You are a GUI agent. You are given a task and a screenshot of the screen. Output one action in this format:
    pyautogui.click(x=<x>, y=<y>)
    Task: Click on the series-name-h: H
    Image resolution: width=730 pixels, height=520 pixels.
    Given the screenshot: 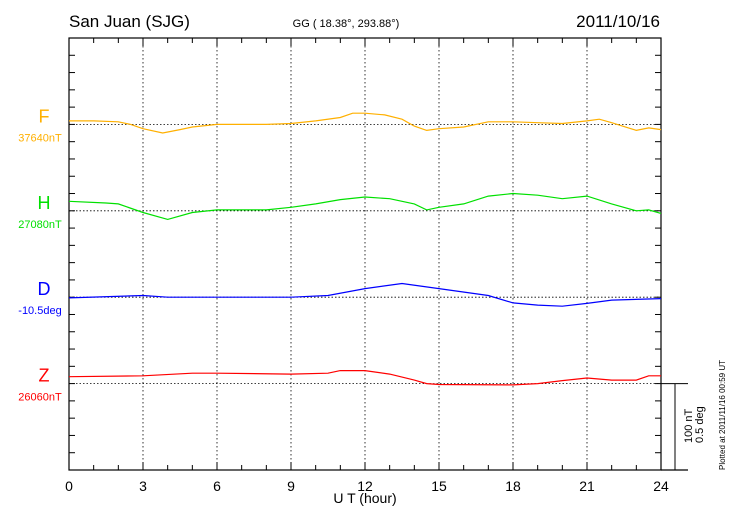 What is the action you would take?
    pyautogui.click(x=44, y=203)
    